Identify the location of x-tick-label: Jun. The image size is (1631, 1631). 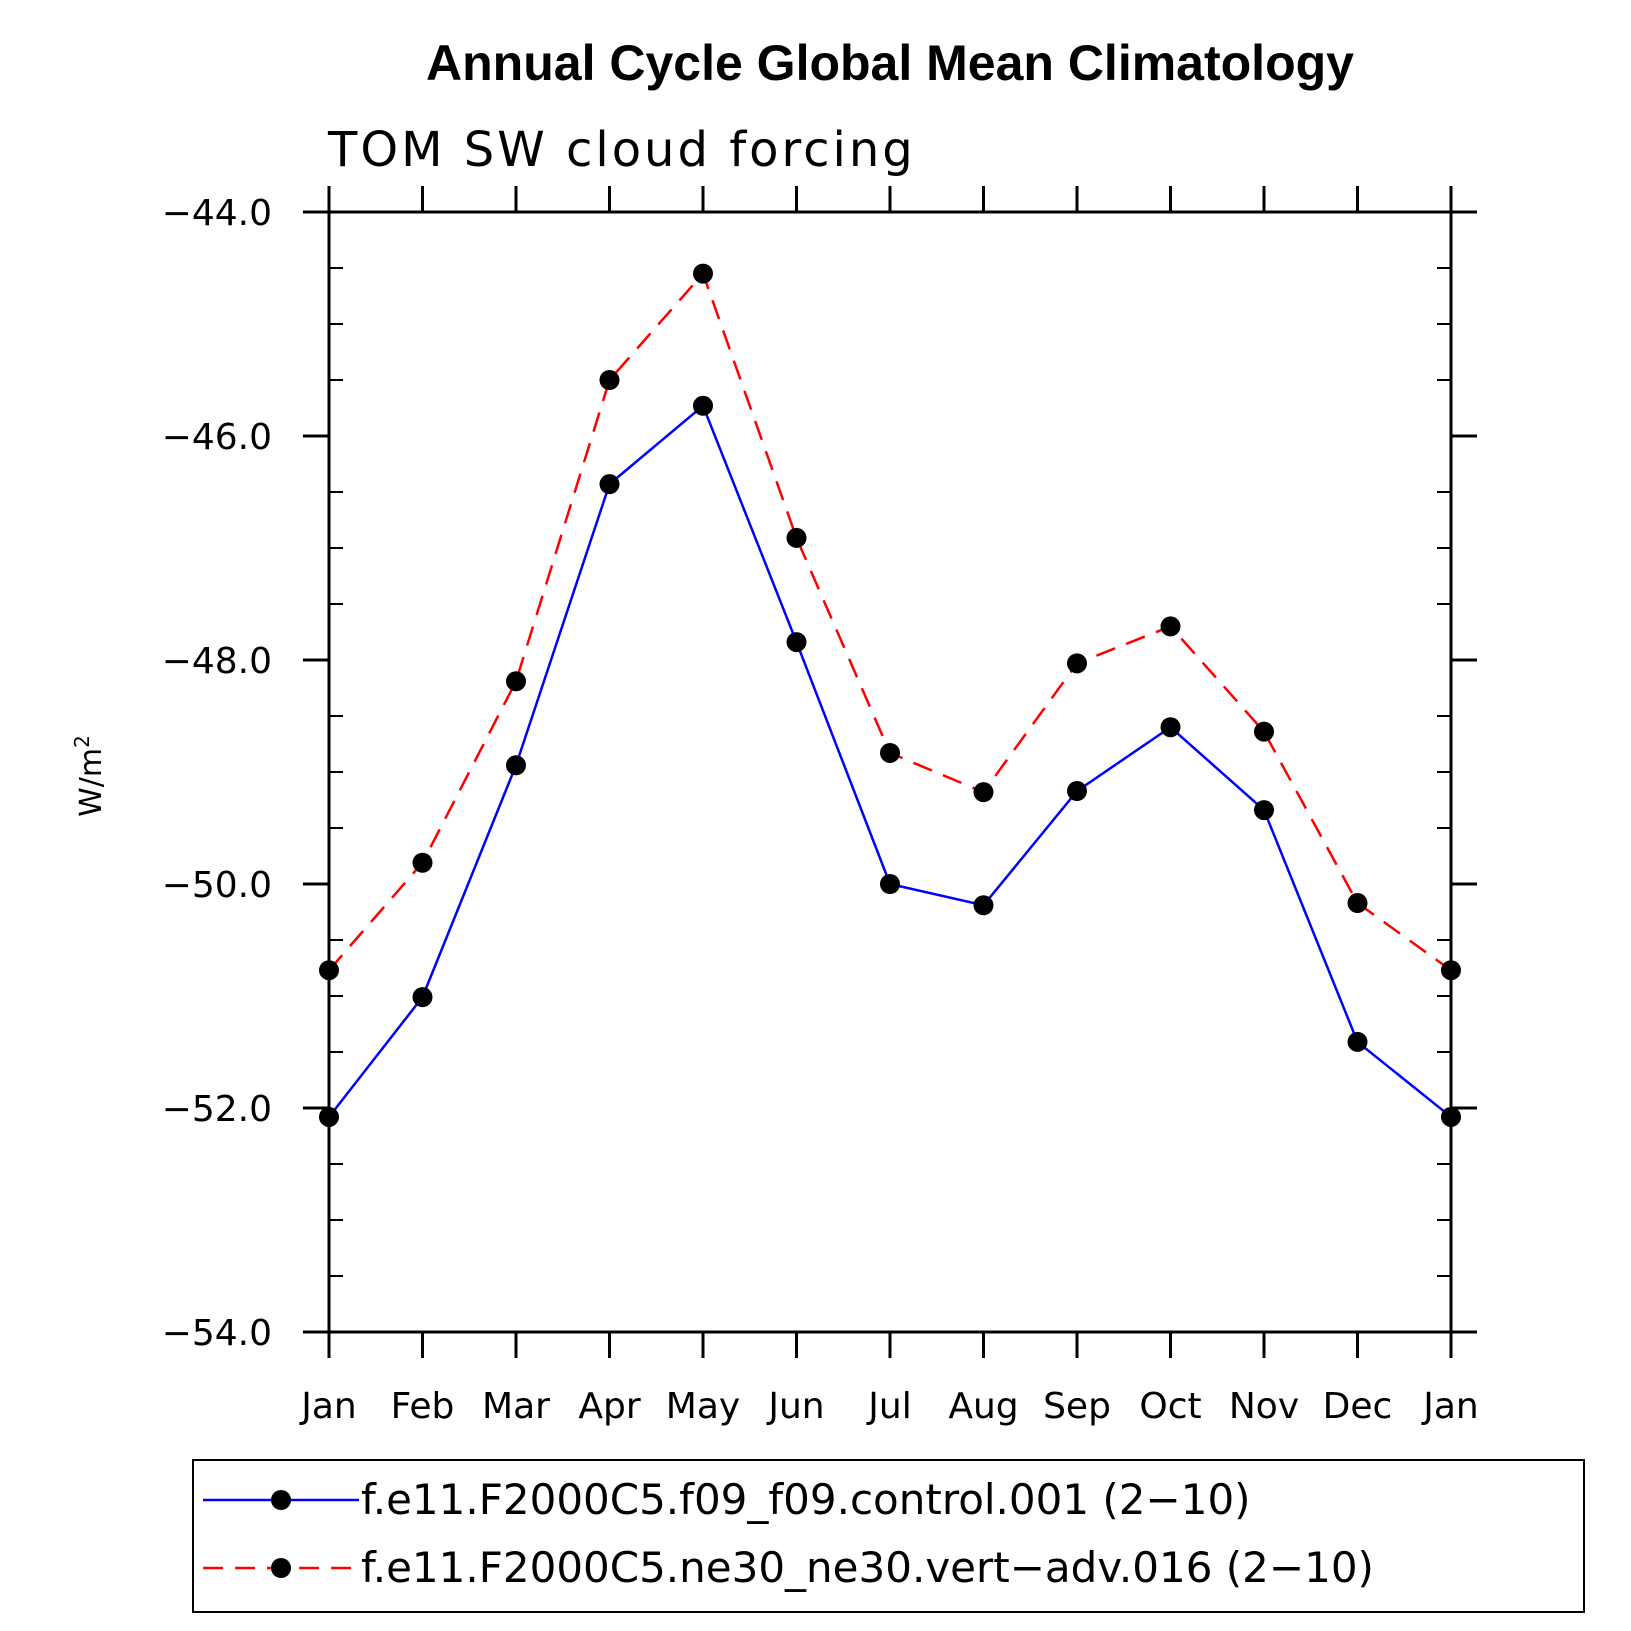
(795, 1406).